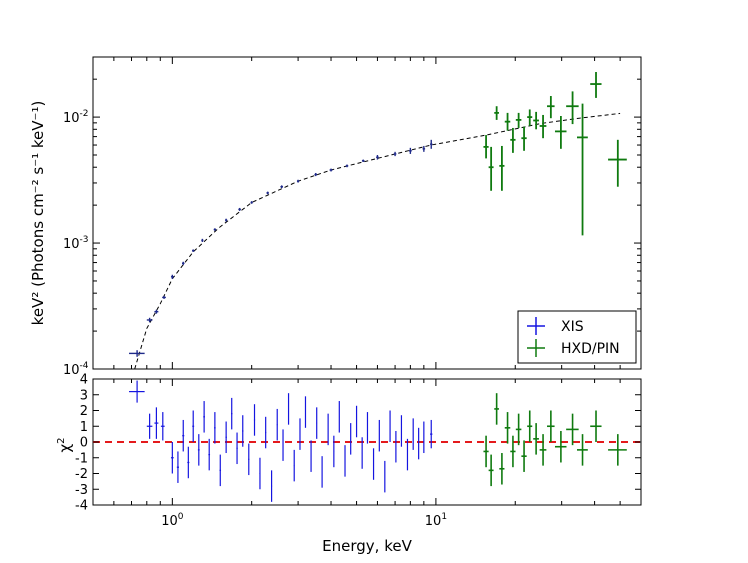  Describe the element at coordinates (181, 517) in the screenshot. I see `x-tick-label-exponent: 0` at that location.